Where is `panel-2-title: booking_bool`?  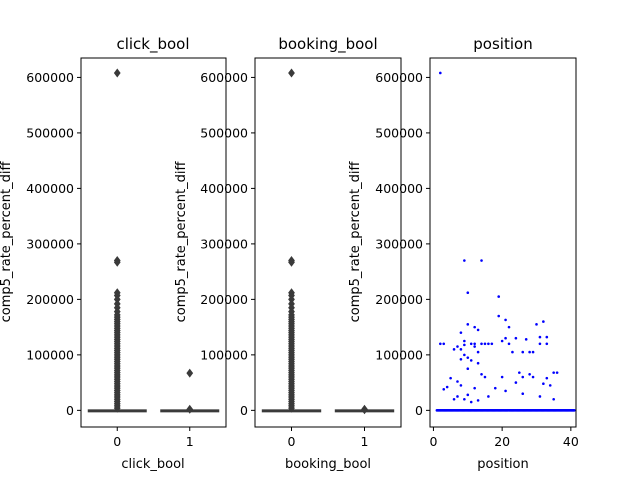 panel-2-title: booking_bool is located at coordinates (327, 44).